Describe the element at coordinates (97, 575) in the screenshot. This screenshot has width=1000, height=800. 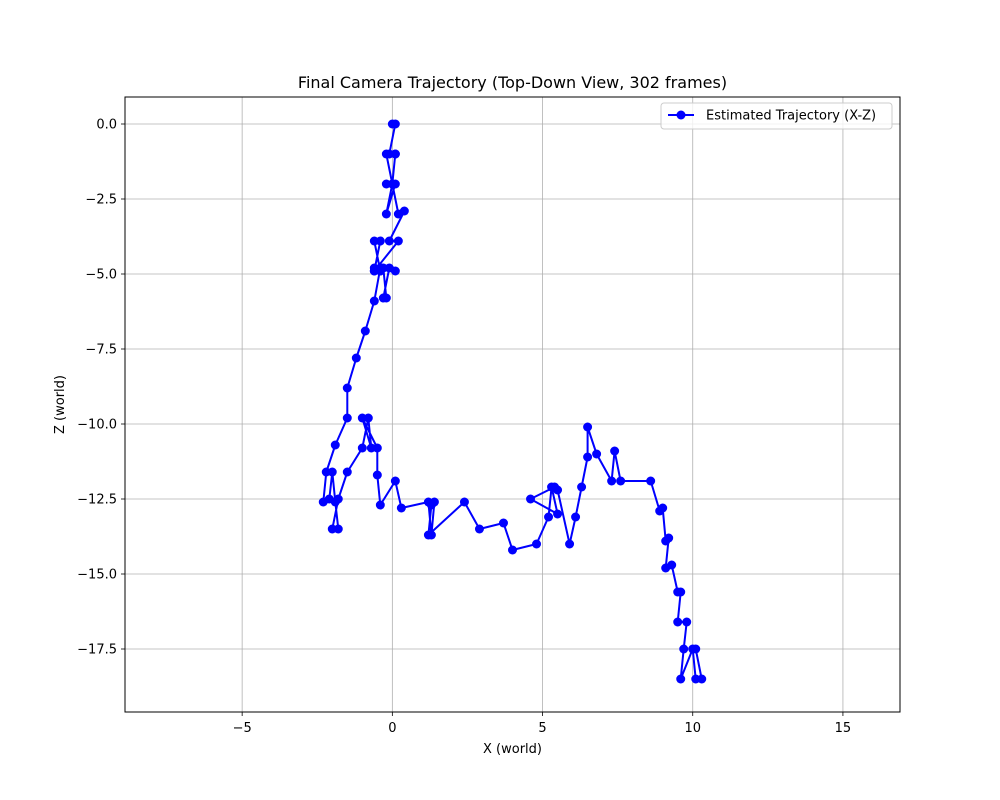
I see `y-tick-label: −15.0` at that location.